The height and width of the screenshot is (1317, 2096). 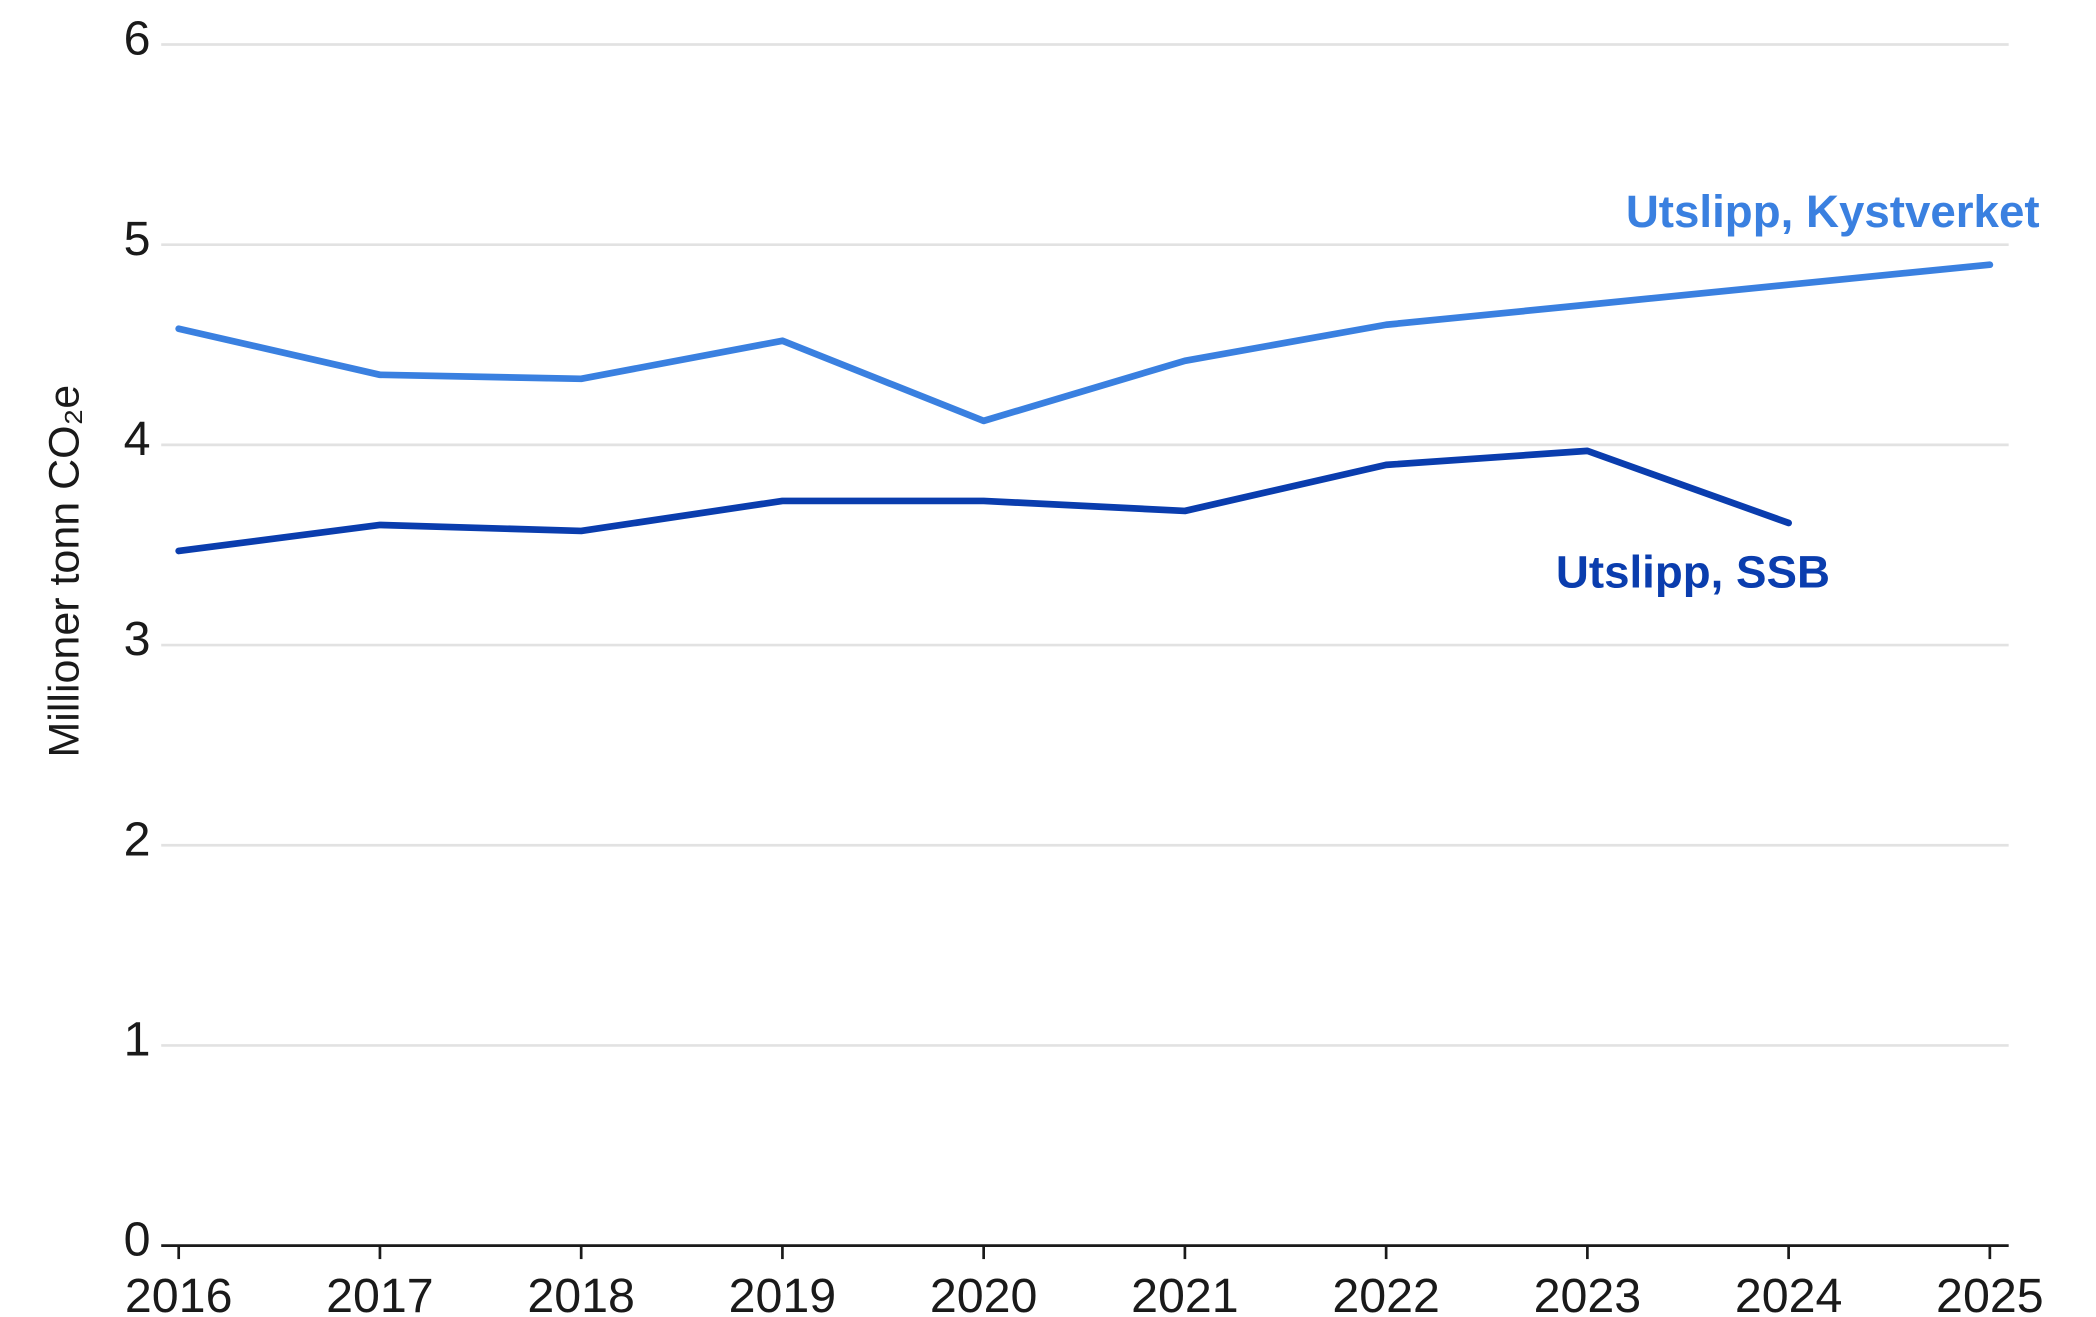 What do you see at coordinates (1990, 1293) in the screenshot?
I see `x-tick-label: 2025` at bounding box center [1990, 1293].